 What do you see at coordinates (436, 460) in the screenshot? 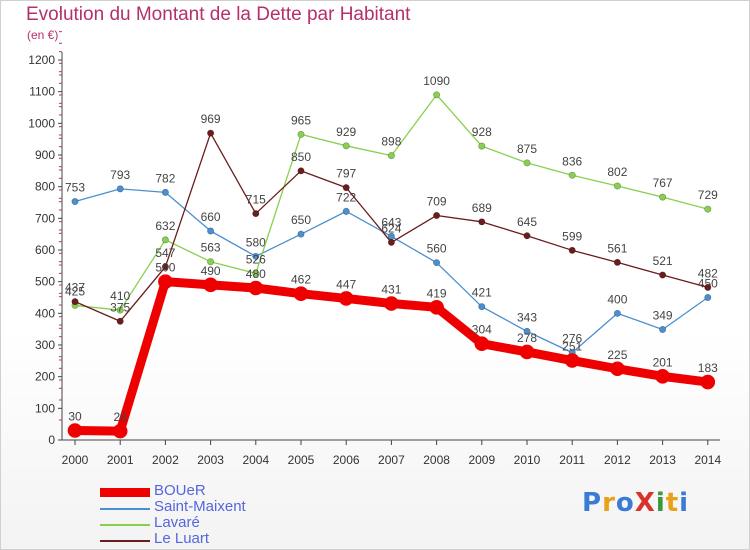
I see `x-tick-label: 2008` at bounding box center [436, 460].